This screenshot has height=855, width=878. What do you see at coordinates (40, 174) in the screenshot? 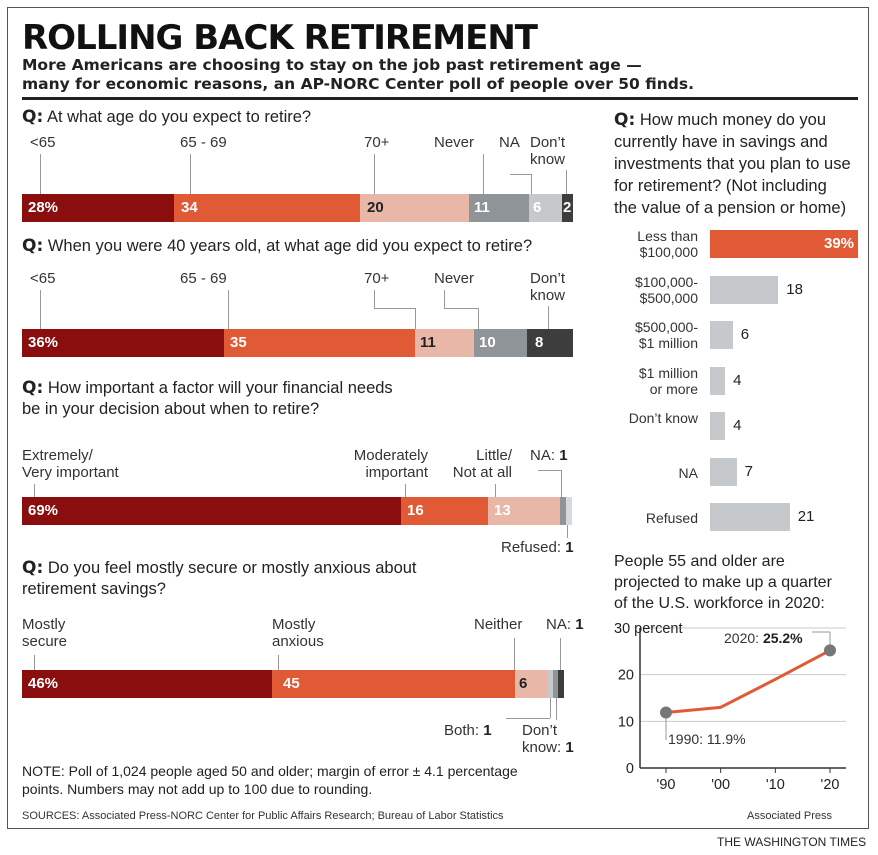
I see `q1-tick-lt65` at bounding box center [40, 174].